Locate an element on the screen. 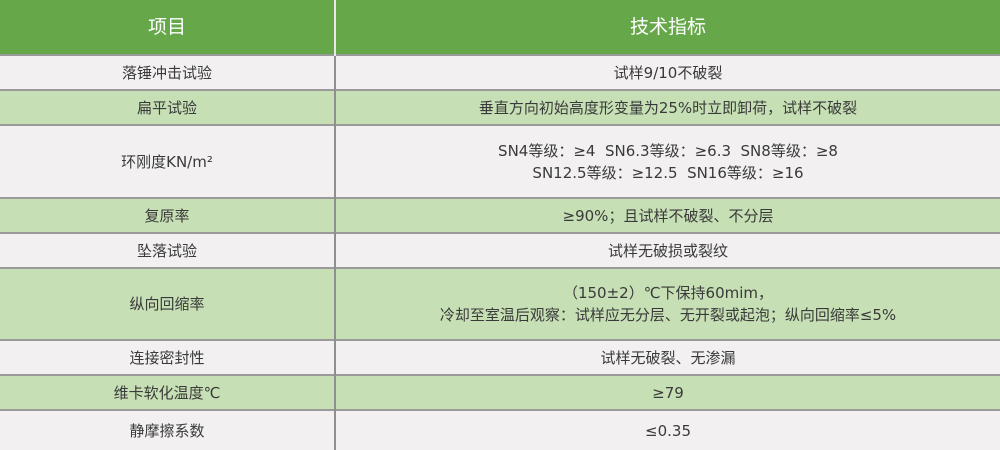 The width and height of the screenshot is (1000, 450). table-row: 坠落试验 试样无破损或裂纹 is located at coordinates (500, 250).